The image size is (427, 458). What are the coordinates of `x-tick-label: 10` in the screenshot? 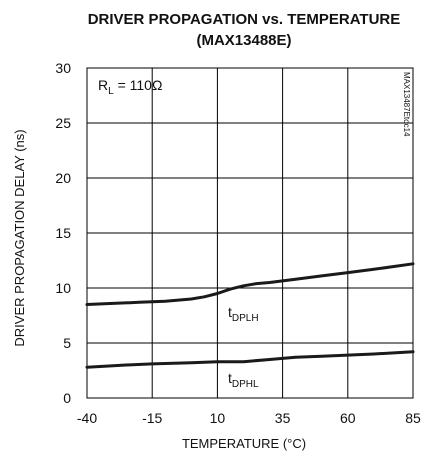 It's located at (218, 418).